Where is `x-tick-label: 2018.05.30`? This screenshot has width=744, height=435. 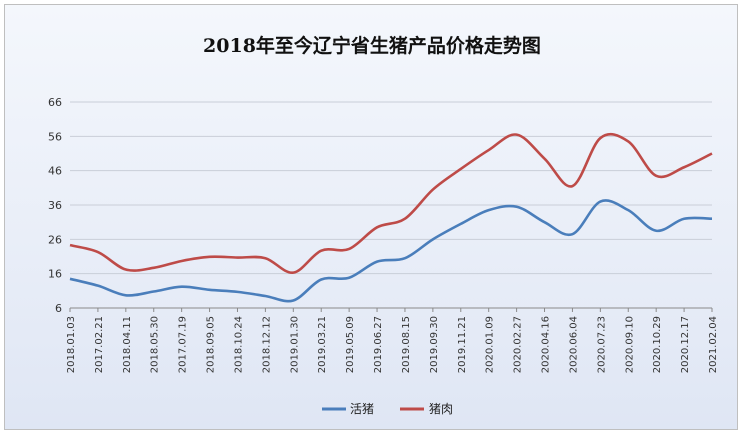
x-tick-label: 2018.05.30 is located at coordinates (155, 344).